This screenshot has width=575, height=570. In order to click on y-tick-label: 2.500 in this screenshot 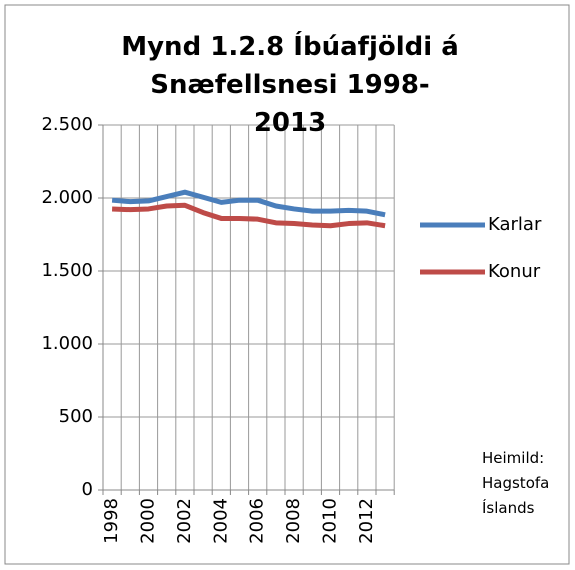, I will do `click(67, 124)`.